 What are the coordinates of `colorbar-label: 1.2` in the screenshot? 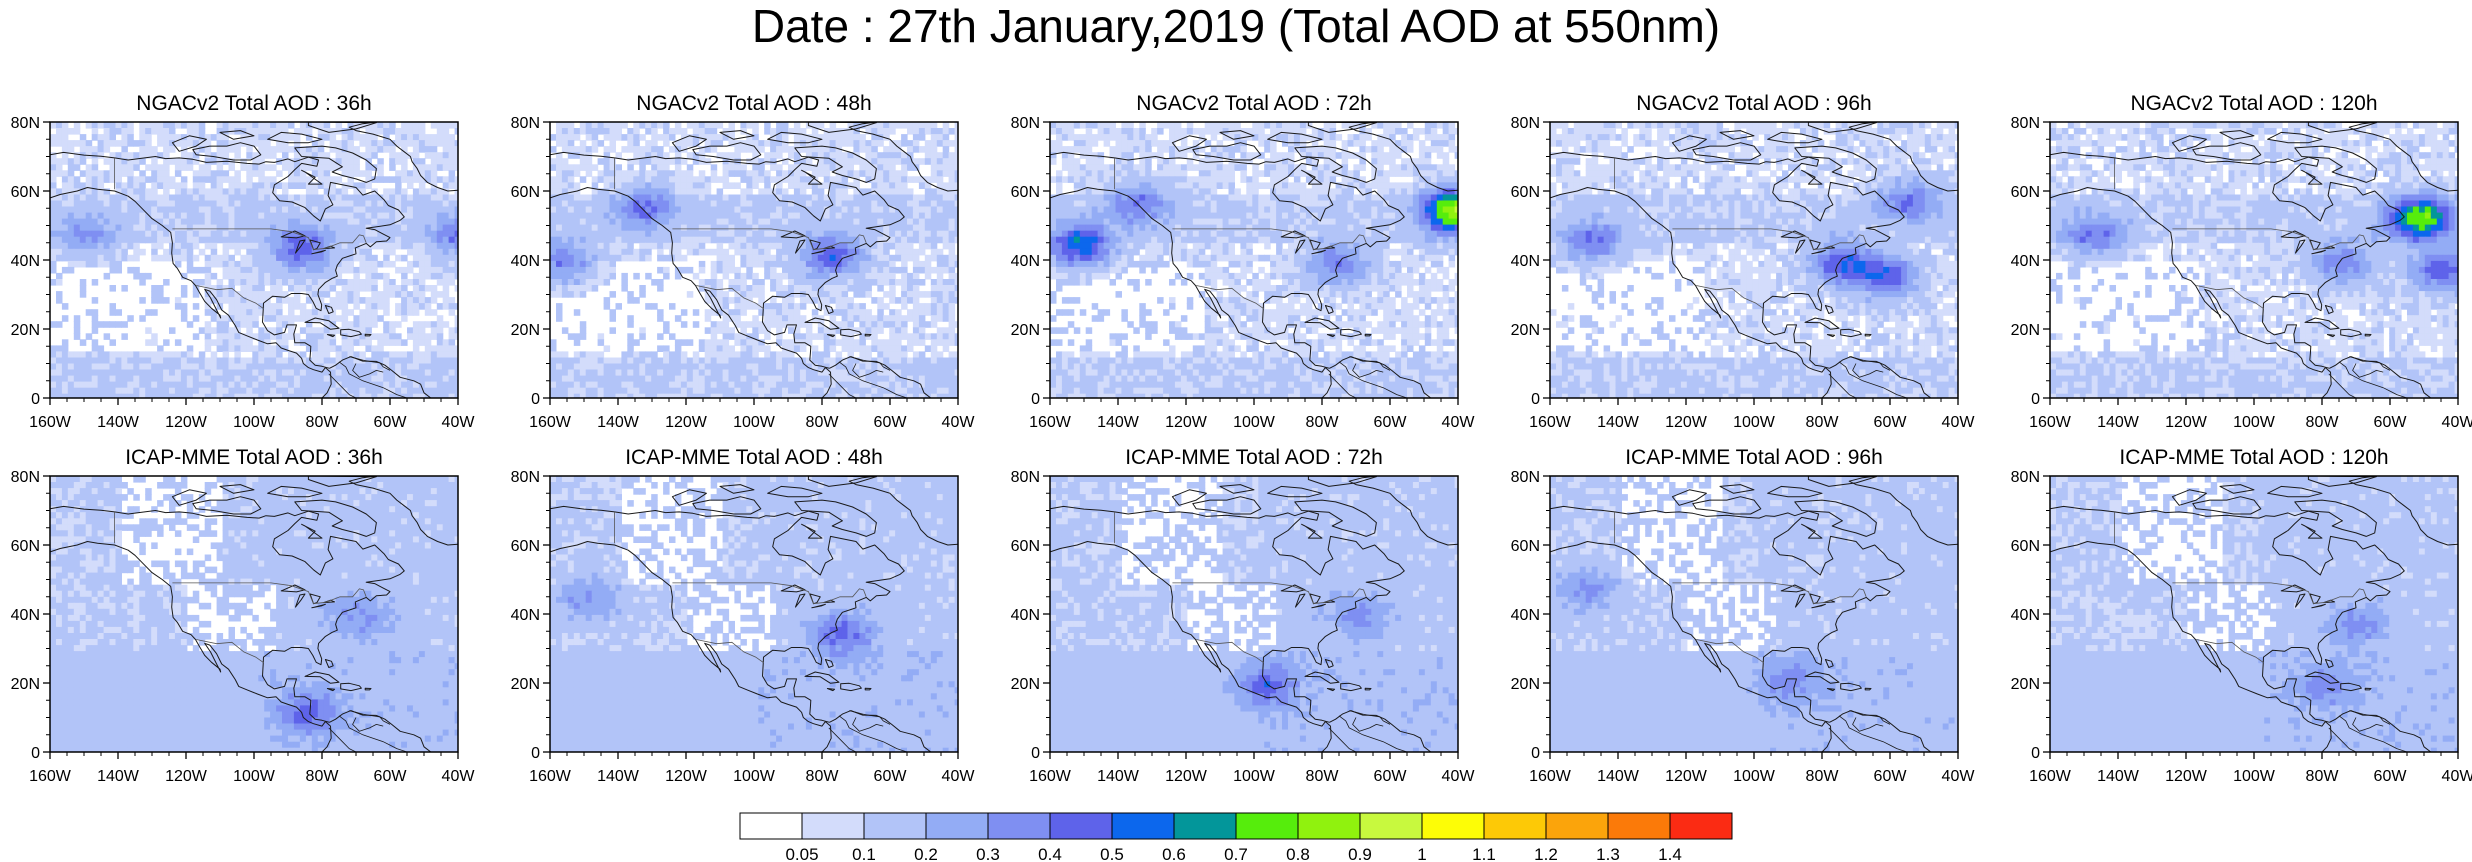 It's located at (1546, 853).